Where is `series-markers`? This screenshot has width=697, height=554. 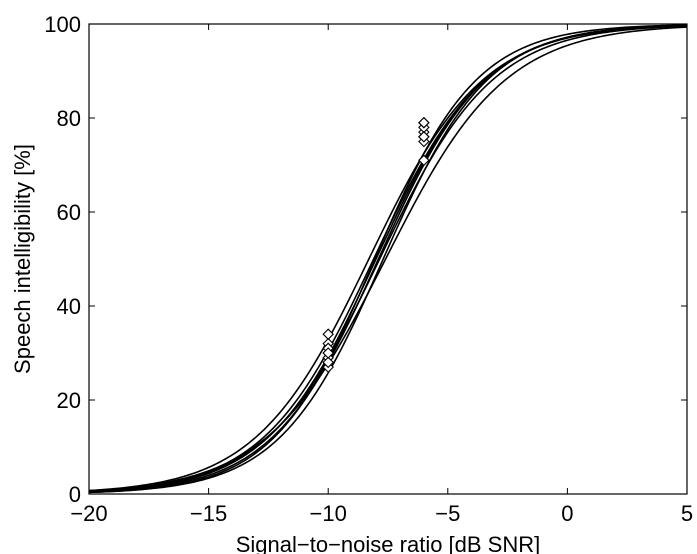
series-markers is located at coordinates (376, 244).